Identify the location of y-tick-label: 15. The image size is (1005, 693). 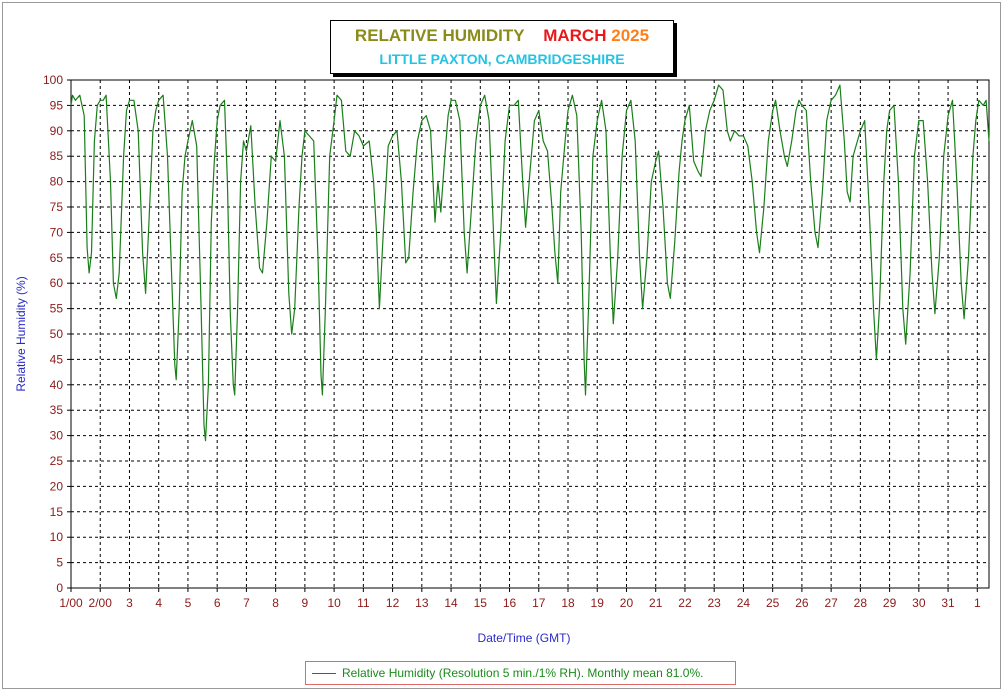
(57, 512).